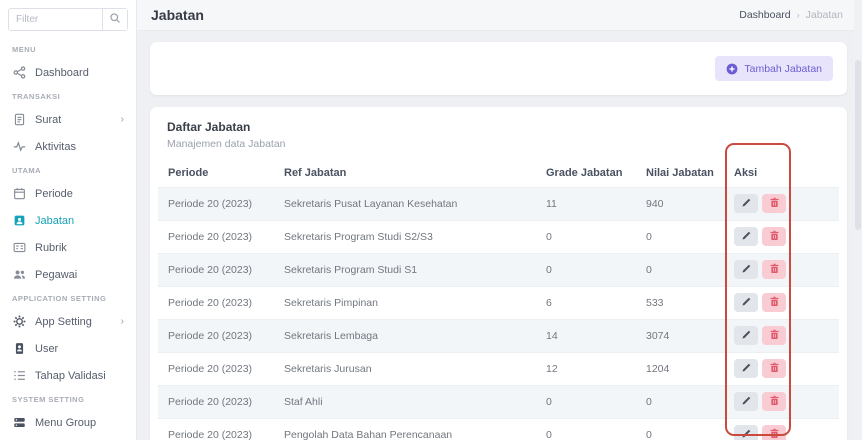 The width and height of the screenshot is (862, 440). What do you see at coordinates (680, 173) in the screenshot?
I see `column-header-nilai-jabatan: Nilai Jabatan` at bounding box center [680, 173].